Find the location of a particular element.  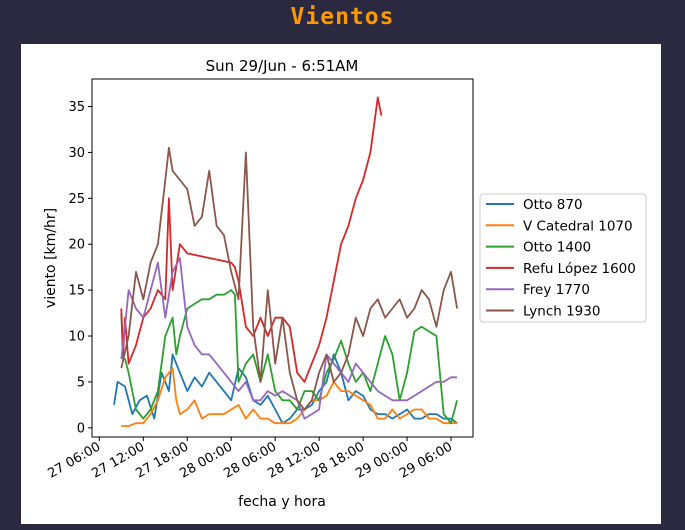

y-tick-label: 35 is located at coordinates (76, 107).